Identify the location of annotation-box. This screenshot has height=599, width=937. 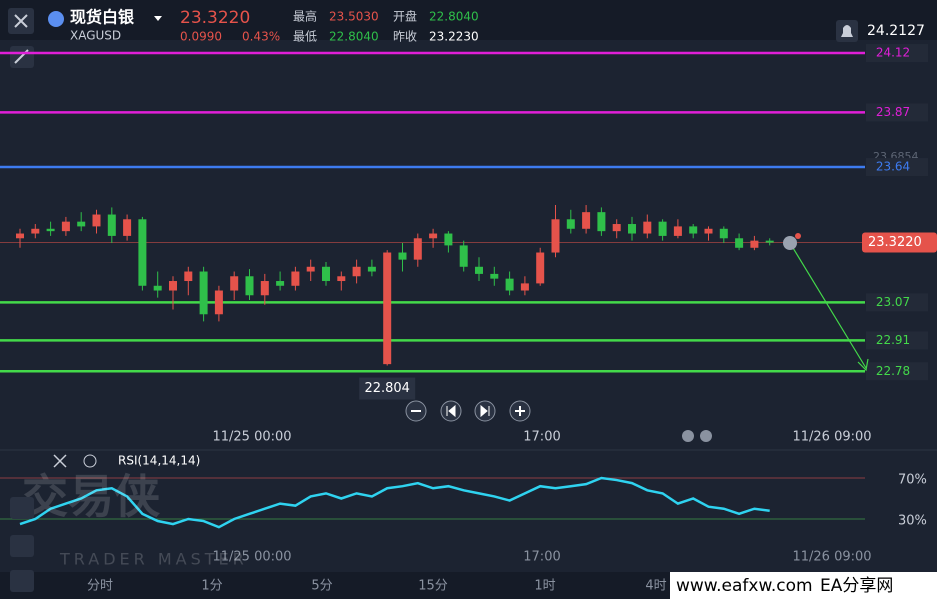
(387, 388).